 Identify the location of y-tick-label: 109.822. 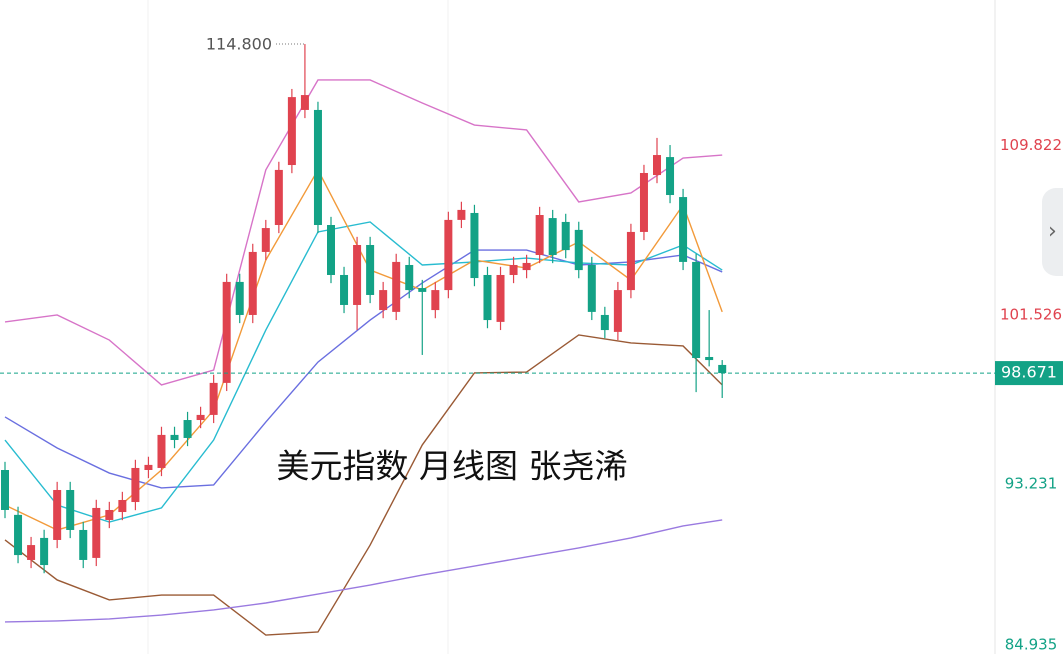
(1031, 145).